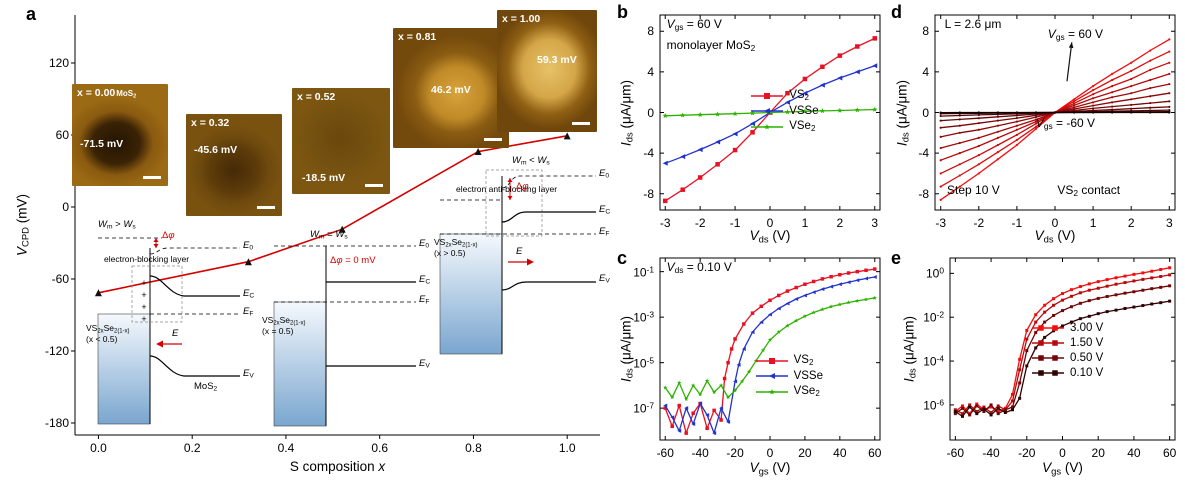  Describe the element at coordinates (648, 153) in the screenshot. I see `y-tick-label: -4` at that location.